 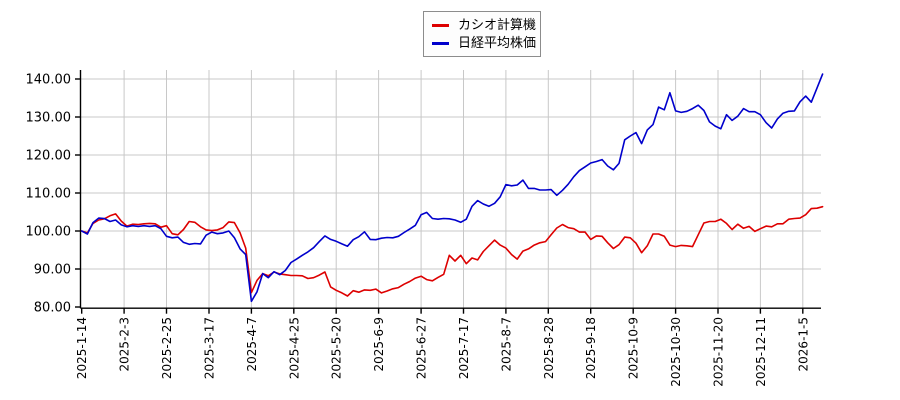 What do you see at coordinates (761, 352) in the screenshot?
I see `x-tick-label: 2025-12-11` at bounding box center [761, 352].